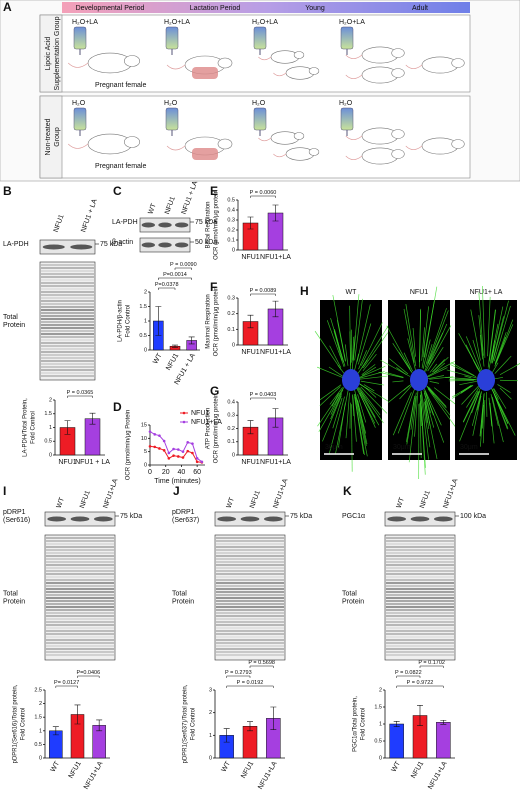 The height and width of the screenshot is (799, 520). Describe the element at coordinates (380, 724) in the screenshot. I see `y-tick-label: 1` at that location.